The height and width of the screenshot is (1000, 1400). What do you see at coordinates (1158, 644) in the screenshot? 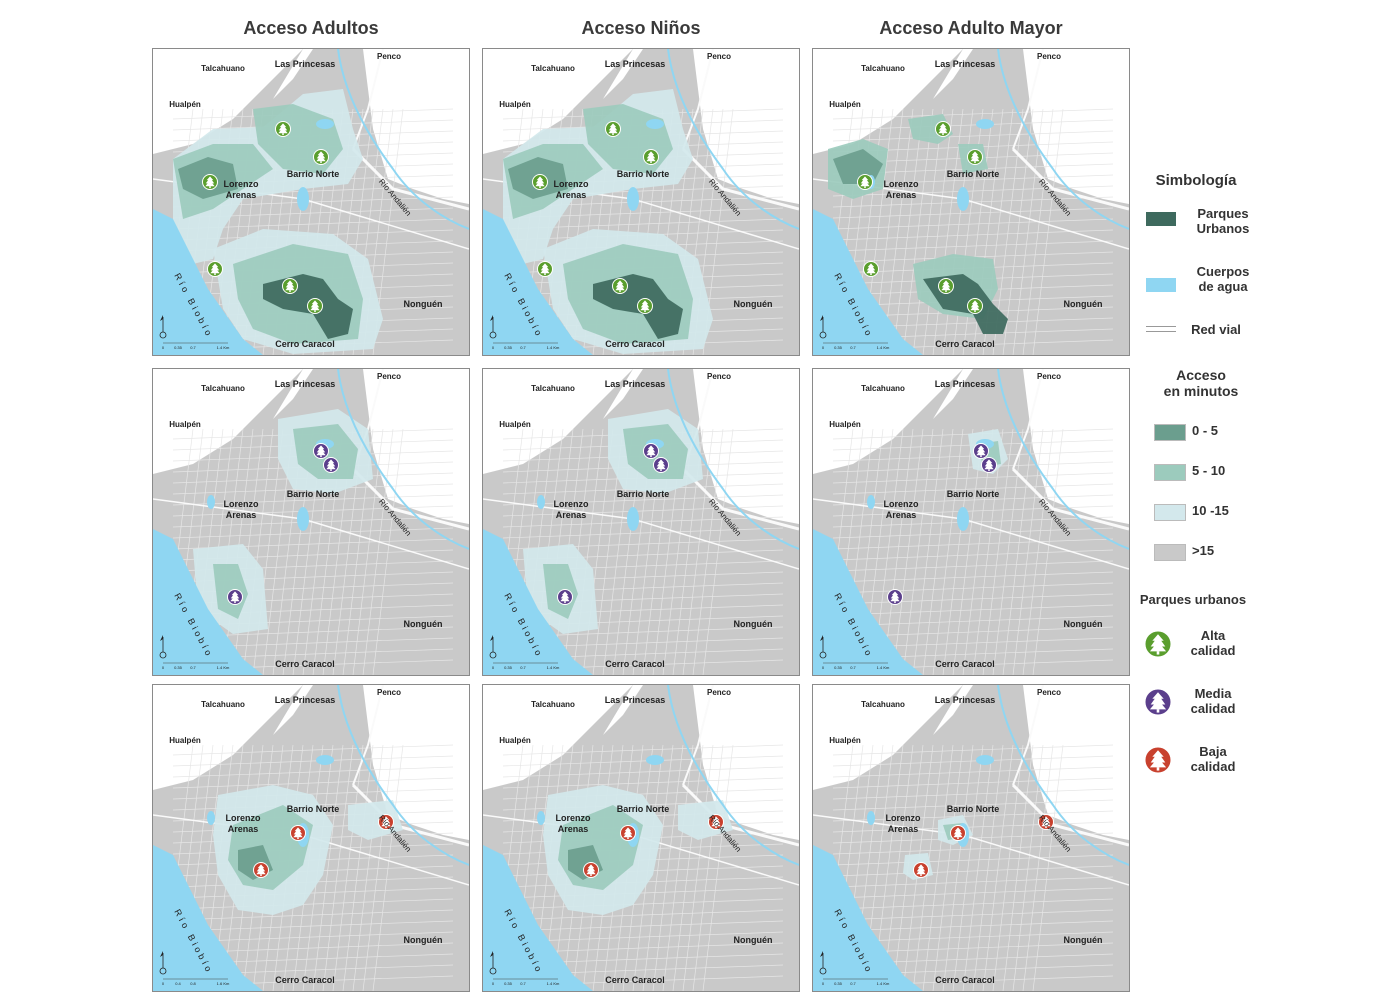
I see `legend-tree-alta-icon` at bounding box center [1158, 644].